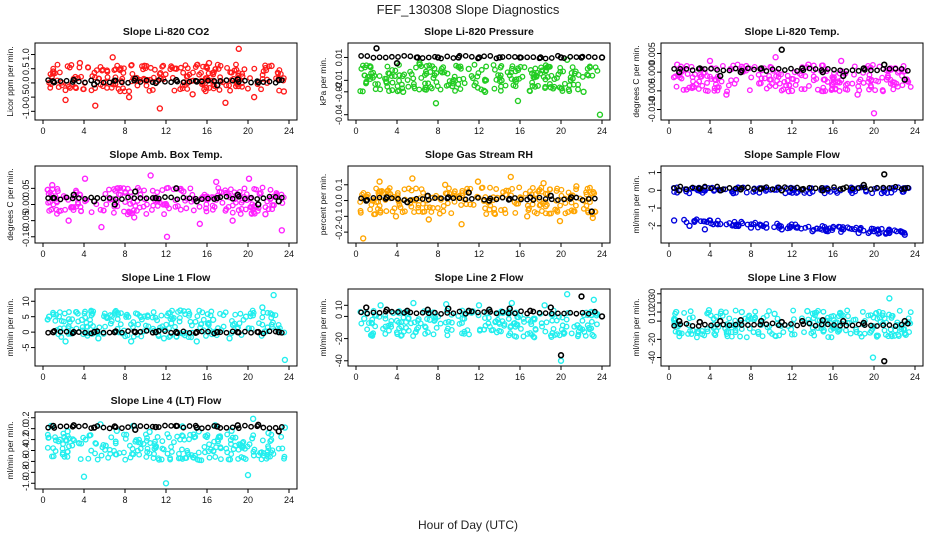 This screenshot has width=936, height=540. Describe the element at coordinates (165, 155) in the screenshot. I see `chart-title: Slope Amb. Box Temp.` at that location.